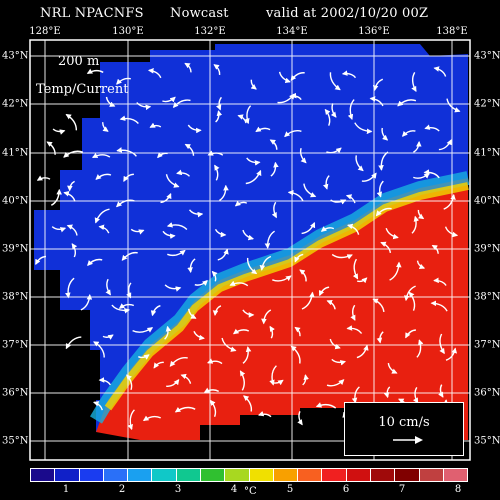 The image size is (500, 500). I want to click on colorbar-tick-label: 8, so click(458, 489).